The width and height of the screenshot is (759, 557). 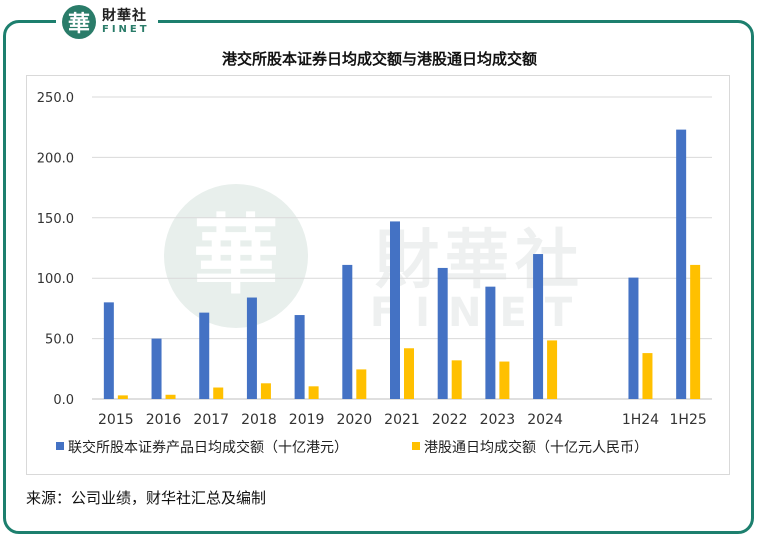 I want to click on y-tick-label: 150.0, so click(x=55, y=219).